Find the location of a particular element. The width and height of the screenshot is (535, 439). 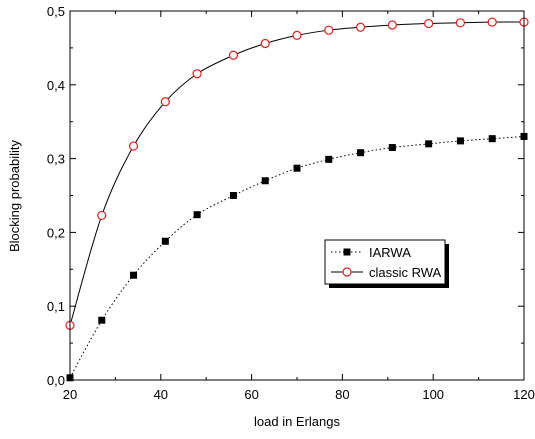

y-tick-label: 0,0 is located at coordinates (56, 380).